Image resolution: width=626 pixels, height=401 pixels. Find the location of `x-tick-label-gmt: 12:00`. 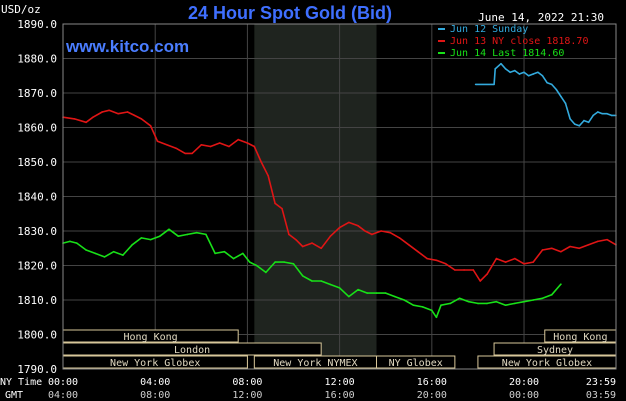

x-tick-label-gmt: 12:00 is located at coordinates (247, 395).